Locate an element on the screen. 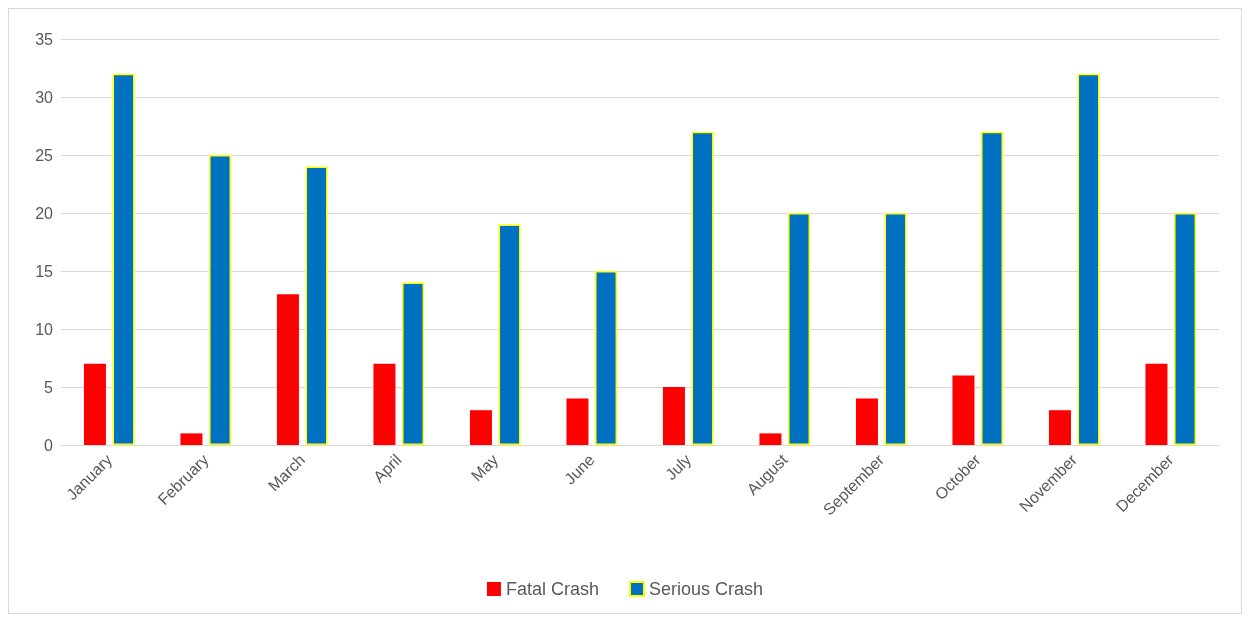 This screenshot has width=1249, height=621. y-tick-label: 20 is located at coordinates (44, 213).